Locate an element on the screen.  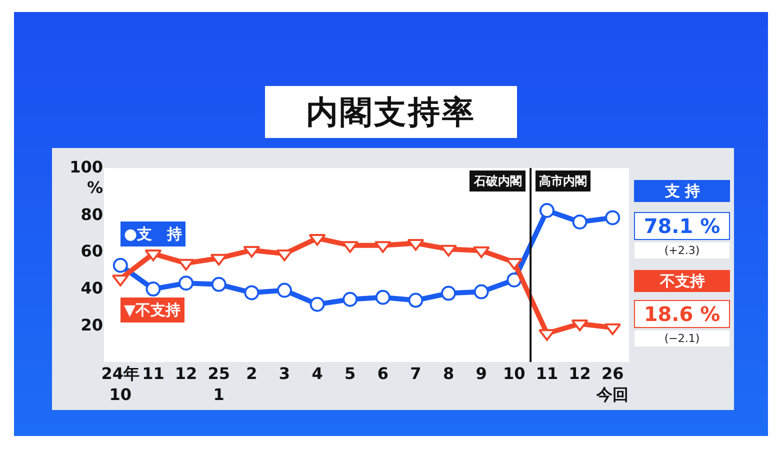
text: (+2.3) is located at coordinates (682, 250).